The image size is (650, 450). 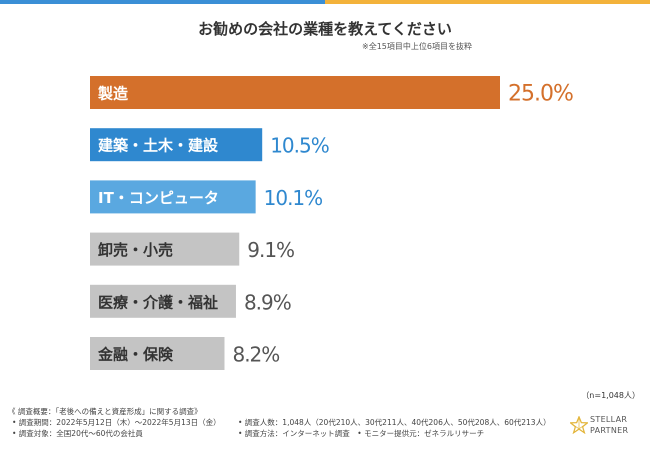 I want to click on bar-group: 医療・介護・福祉 8.9%, so click(x=191, y=301).